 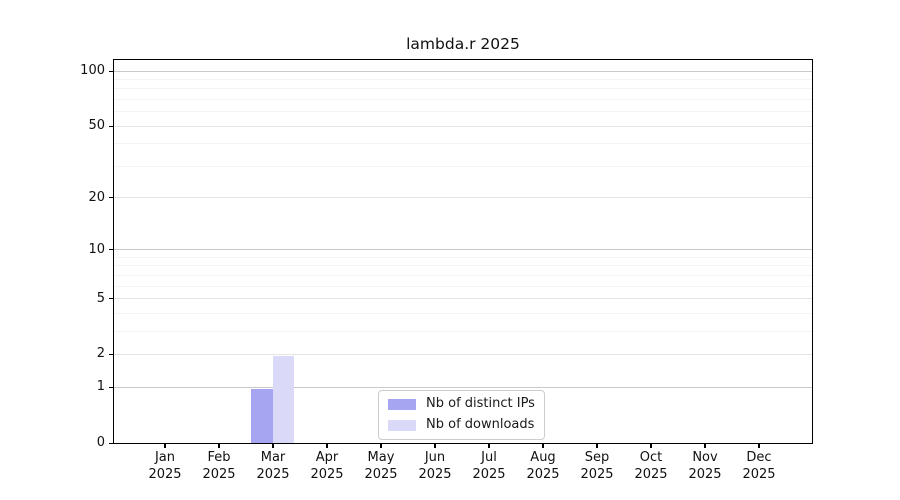 I want to click on x-tick-label: Sep 2025, so click(x=597, y=466).